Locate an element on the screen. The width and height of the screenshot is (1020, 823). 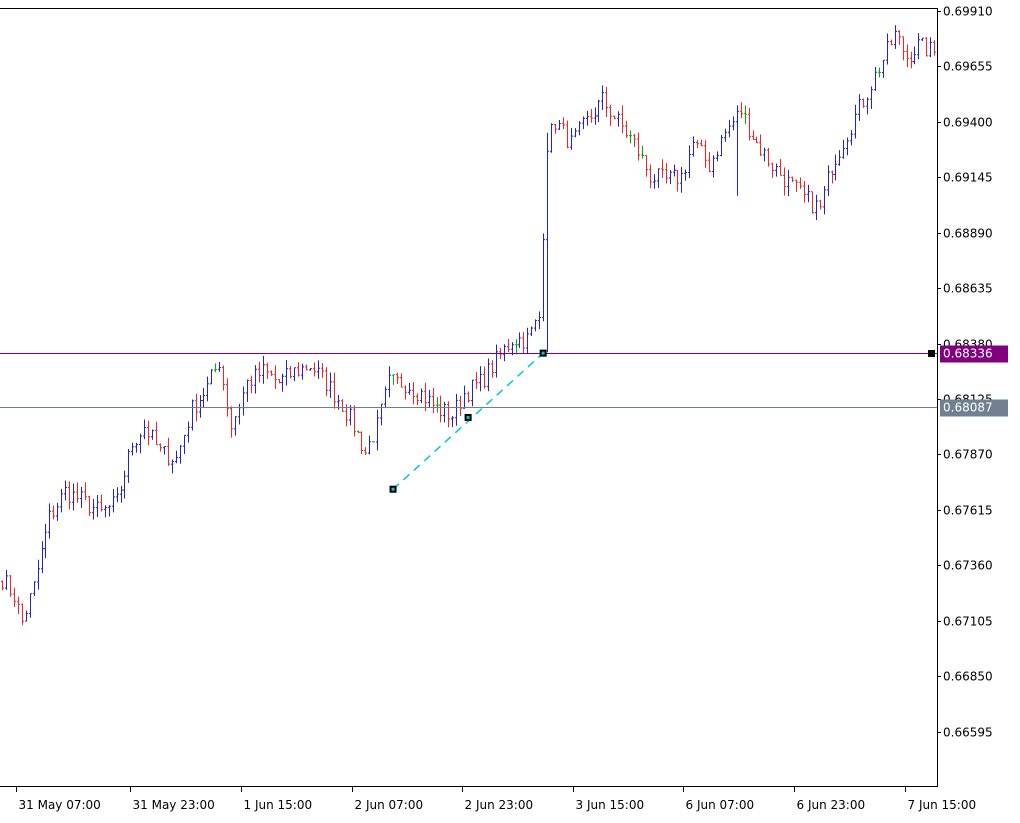
trendline-anchor-core is located at coordinates (393, 489).